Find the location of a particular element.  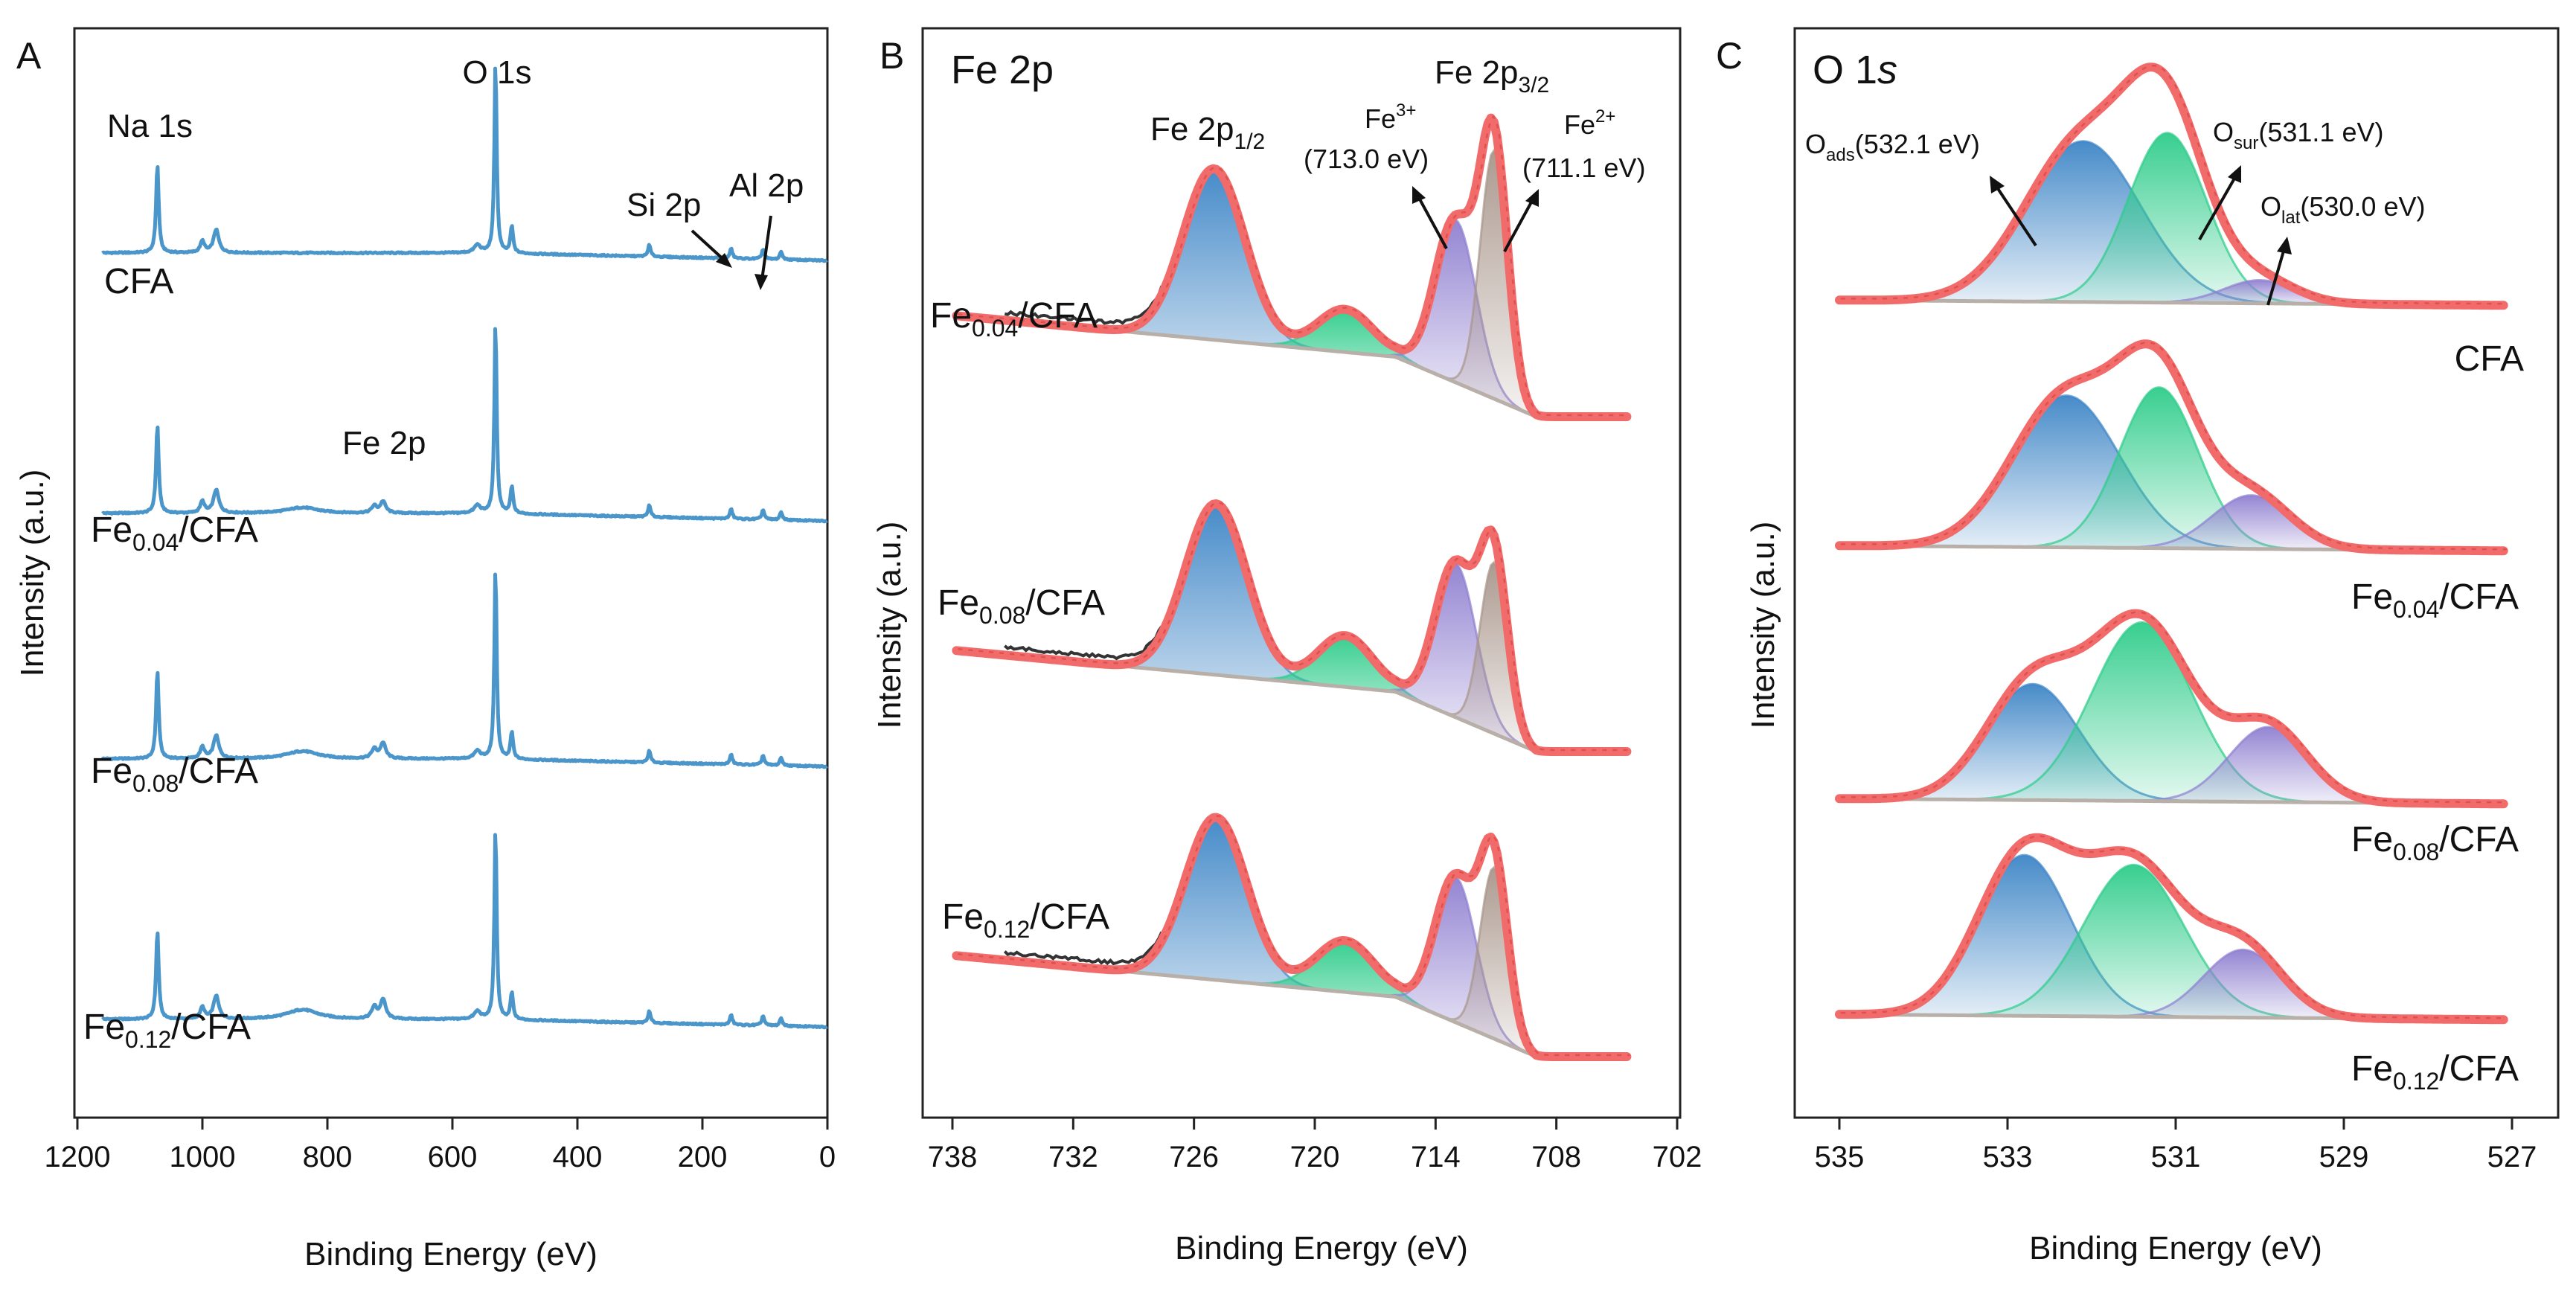

panel-b-sample-label-3: Fe0.12/CFA is located at coordinates (1025, 920).